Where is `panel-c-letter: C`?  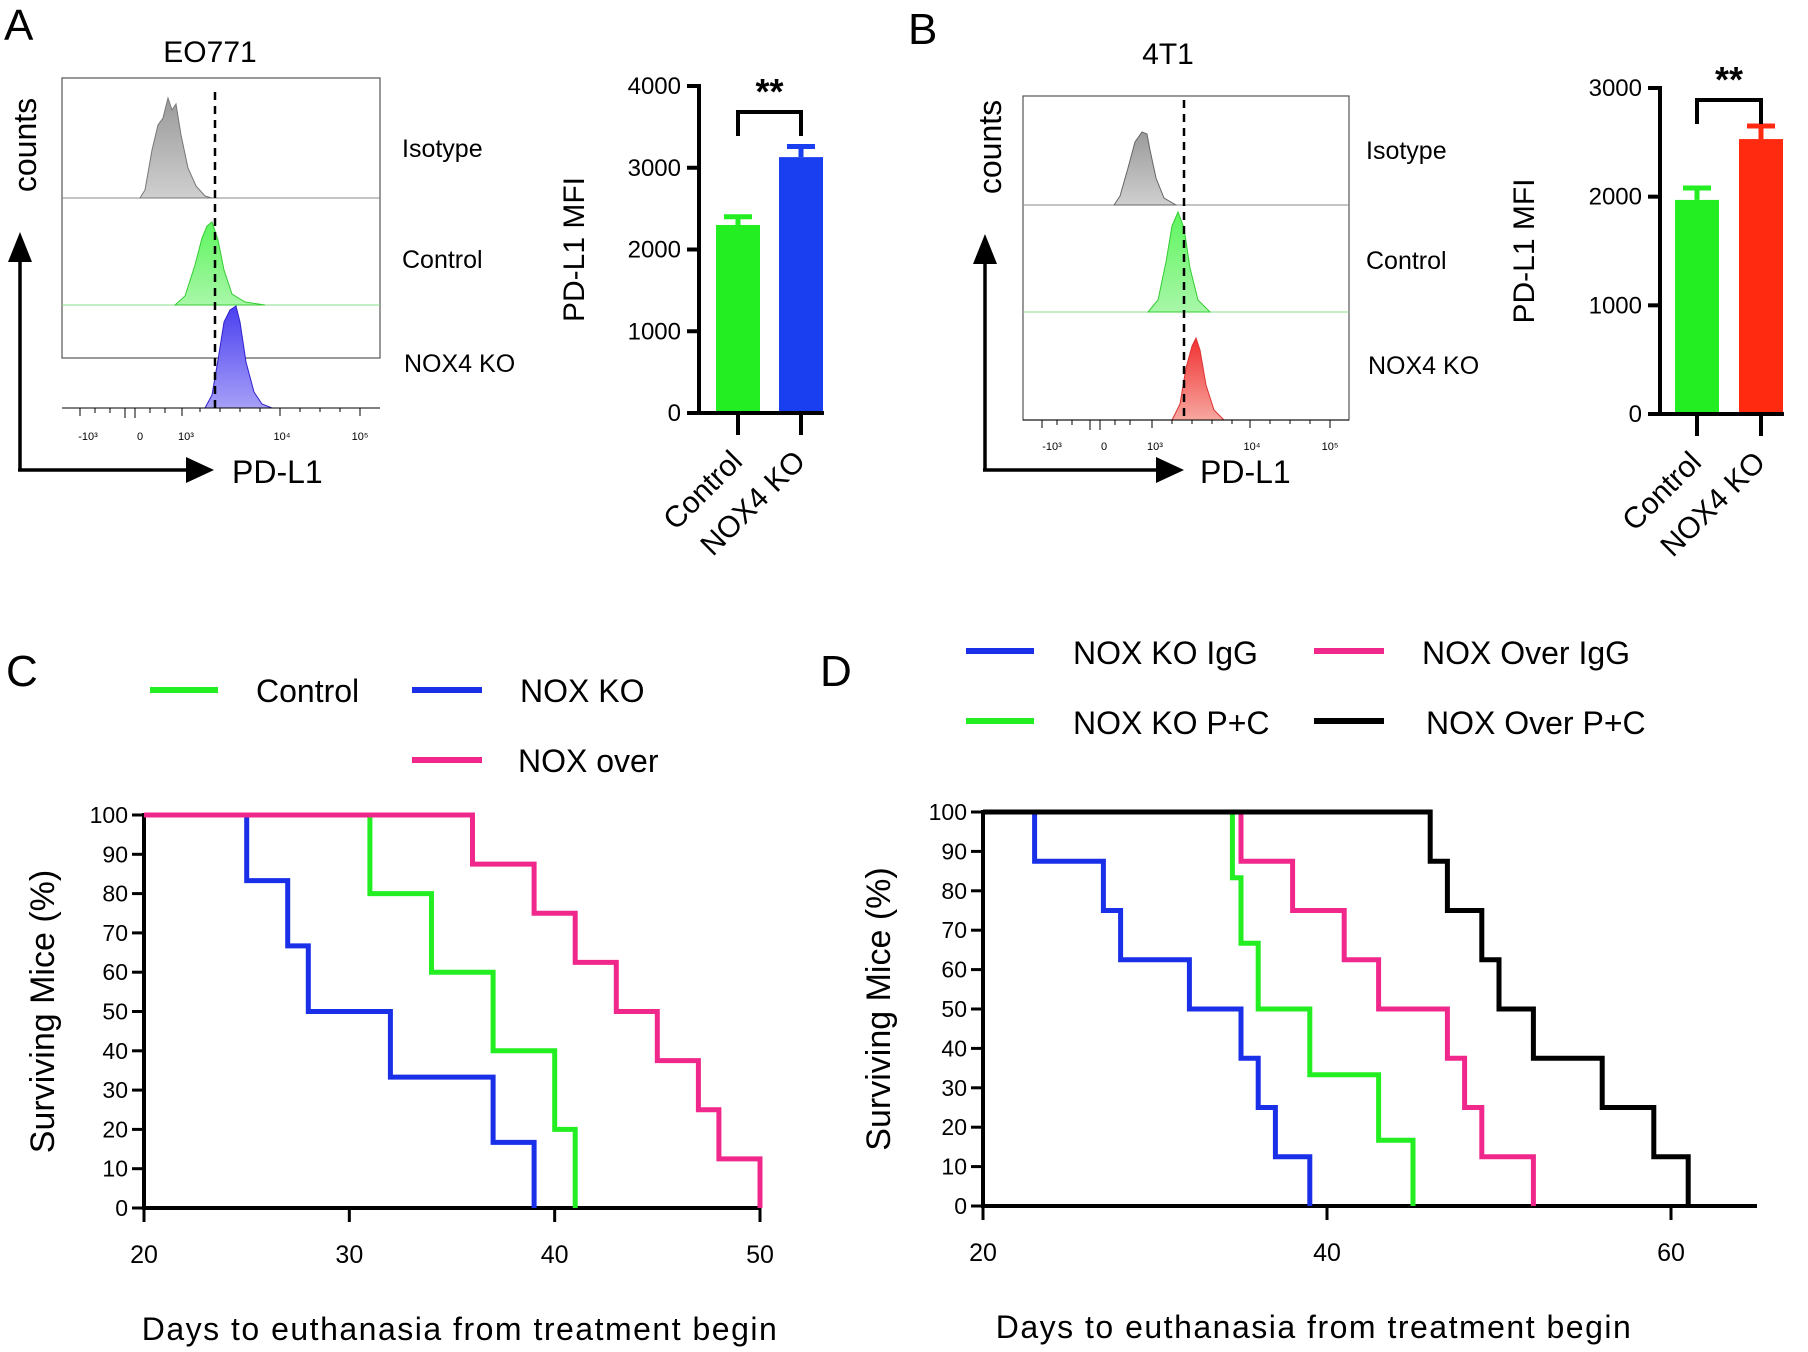 panel-c-letter: C is located at coordinates (22, 671).